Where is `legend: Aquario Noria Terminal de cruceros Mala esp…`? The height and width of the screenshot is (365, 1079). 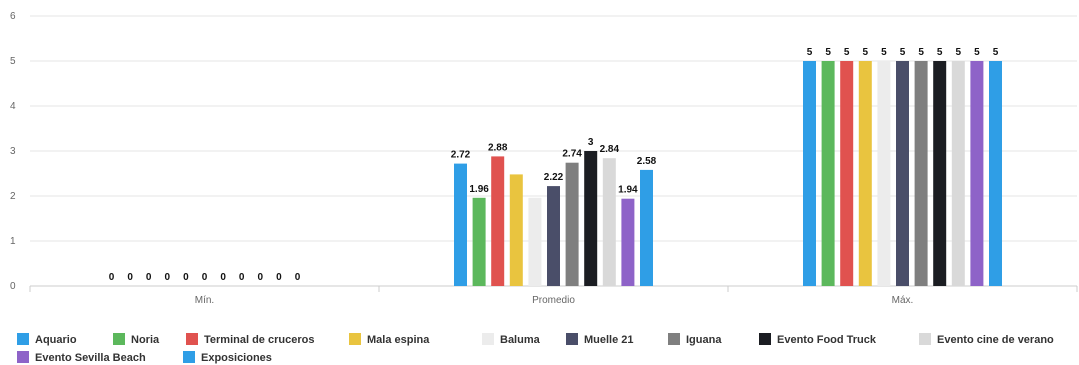 legend: Aquario Noria Terminal de cruceros Mala esp… is located at coordinates (535, 348).